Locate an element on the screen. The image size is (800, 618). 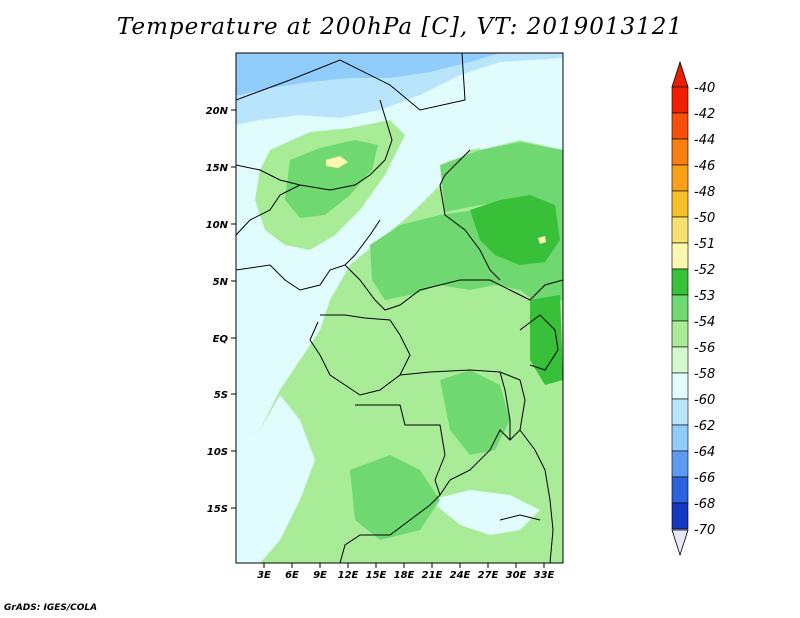
legend-label: -51 is located at coordinates (704, 244).